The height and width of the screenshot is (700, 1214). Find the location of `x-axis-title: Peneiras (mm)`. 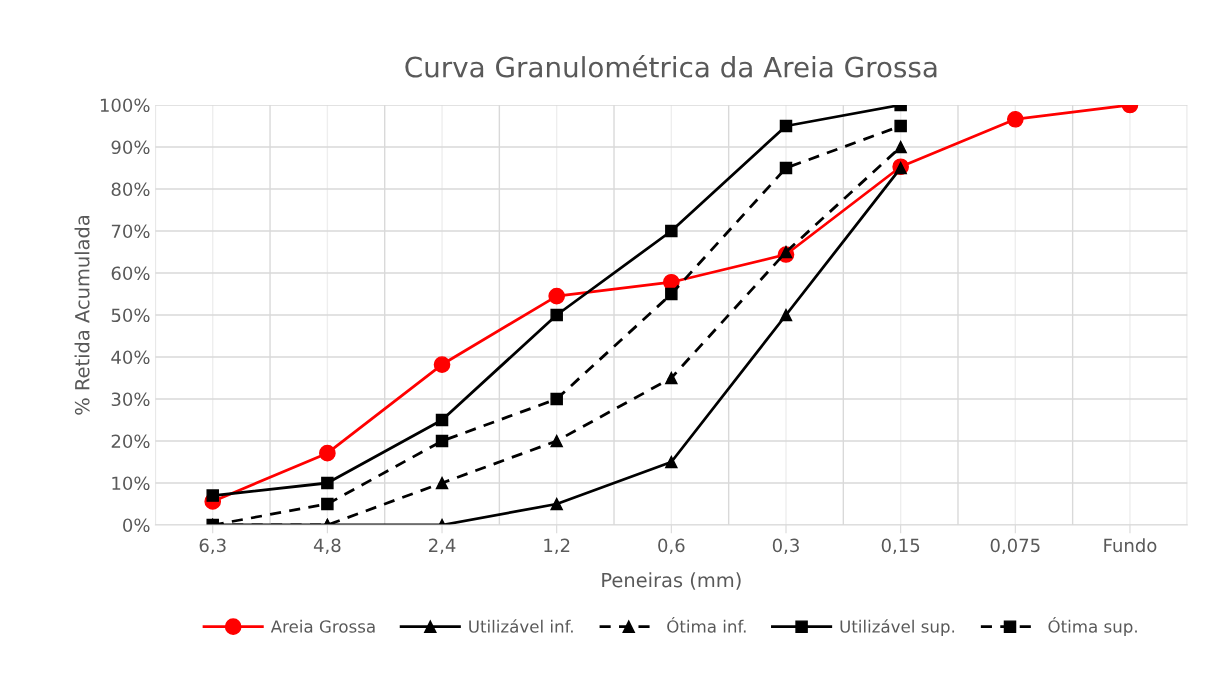

x-axis-title: Peneiras (mm) is located at coordinates (671, 581).